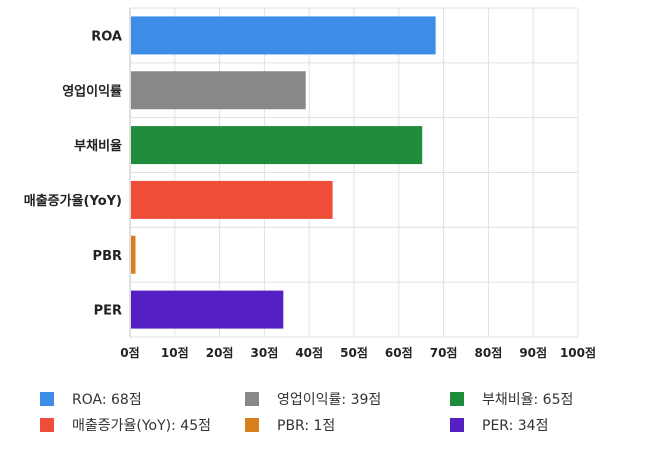 The width and height of the screenshot is (650, 450). What do you see at coordinates (92, 91) in the screenshot?
I see `category-label: 영업이익률` at bounding box center [92, 91].